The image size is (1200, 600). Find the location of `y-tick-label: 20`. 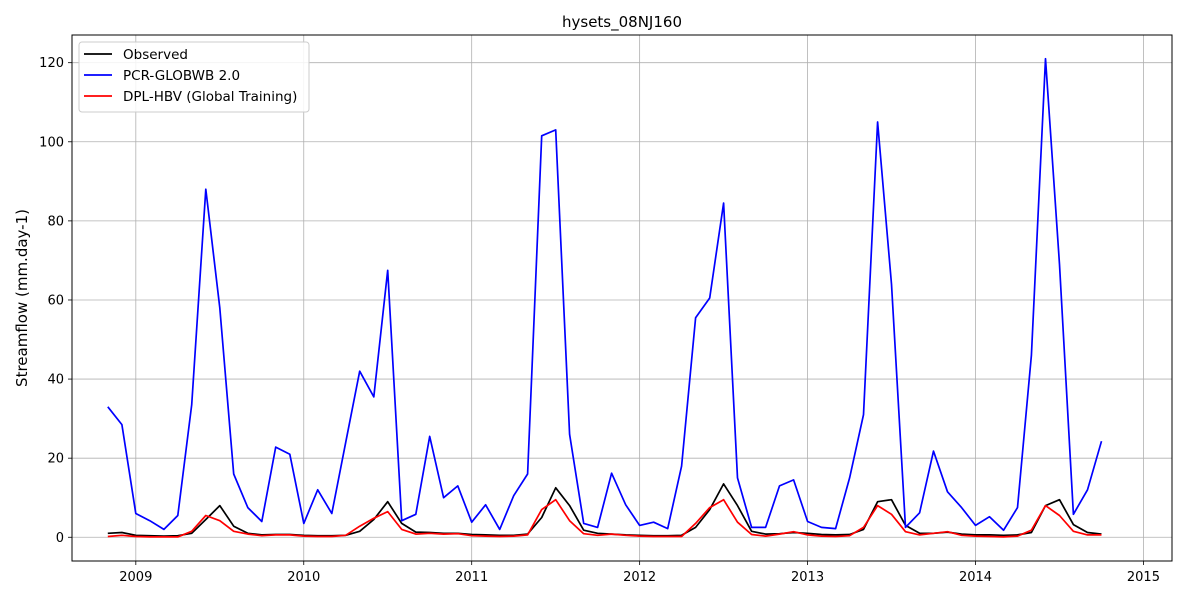

y-tick-label: 20 is located at coordinates (55, 459).